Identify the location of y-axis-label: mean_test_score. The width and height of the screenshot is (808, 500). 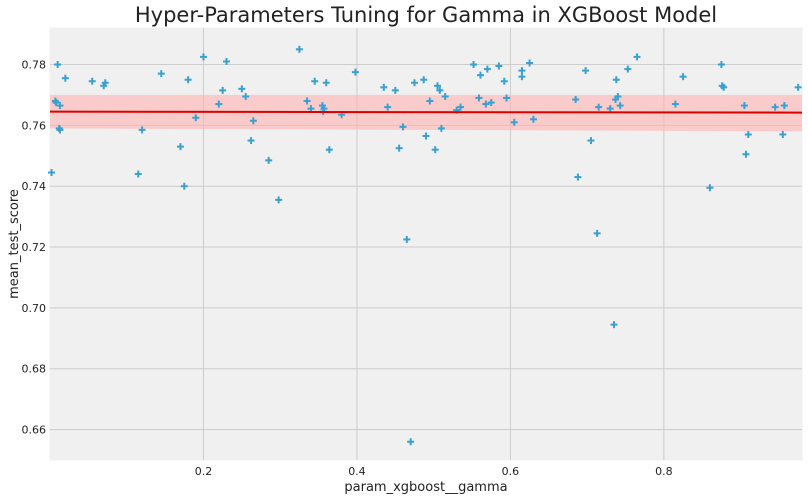
(14, 244).